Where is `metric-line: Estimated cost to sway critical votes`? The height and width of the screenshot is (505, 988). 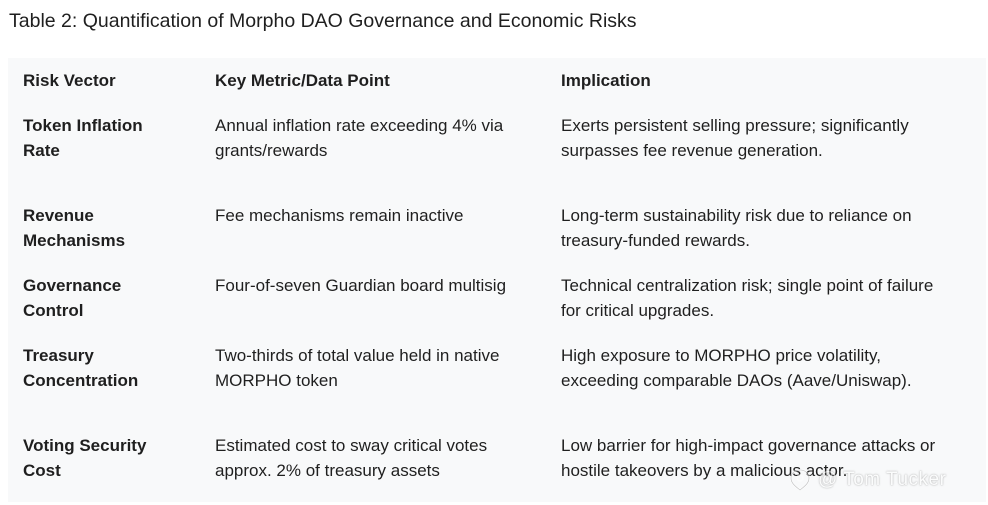
metric-line: Estimated cost to sway critical votes is located at coordinates (351, 445).